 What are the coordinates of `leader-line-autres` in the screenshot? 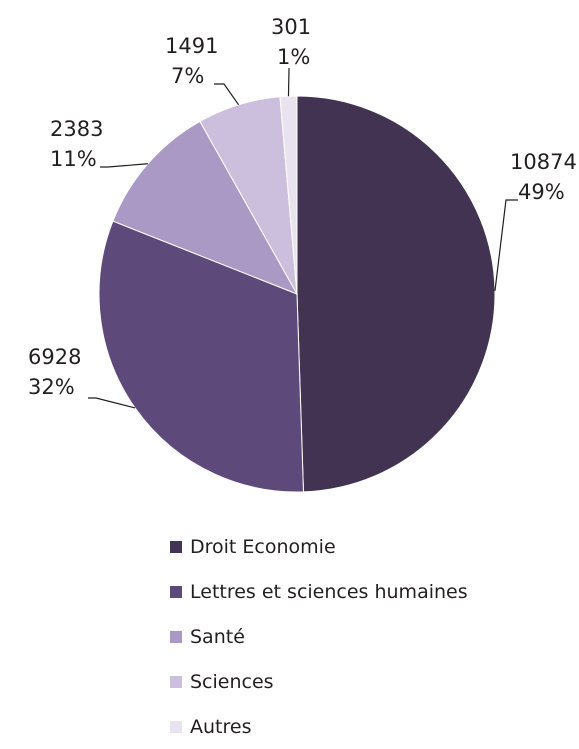 It's located at (288, 82).